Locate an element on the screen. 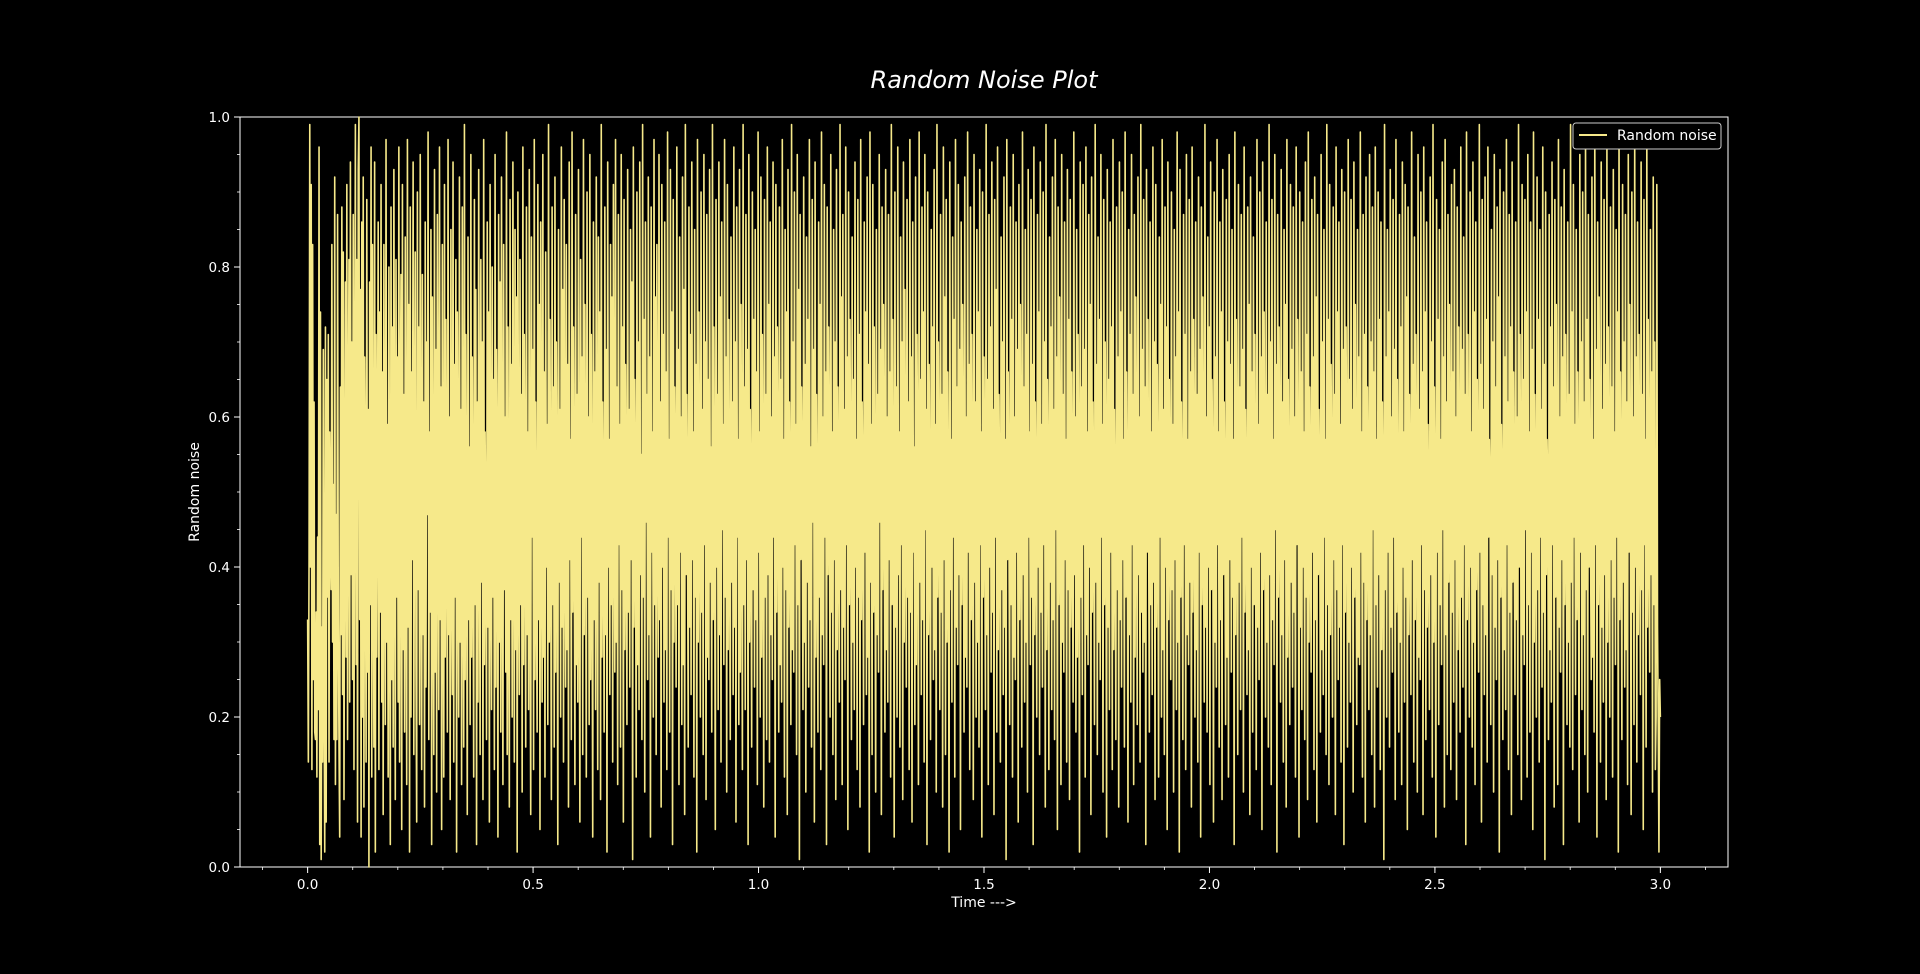 Image resolution: width=1920 pixels, height=974 pixels. y-tick-label: 0.6 is located at coordinates (219, 418).